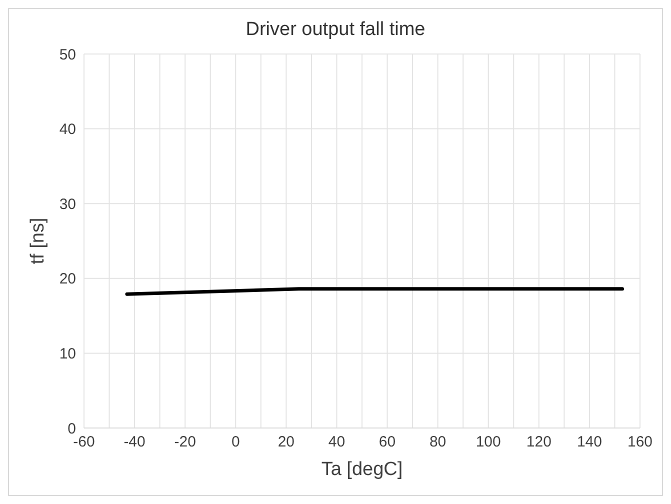 This screenshot has width=671, height=504. I want to click on y-axis-title: tf [ns], so click(38, 241).